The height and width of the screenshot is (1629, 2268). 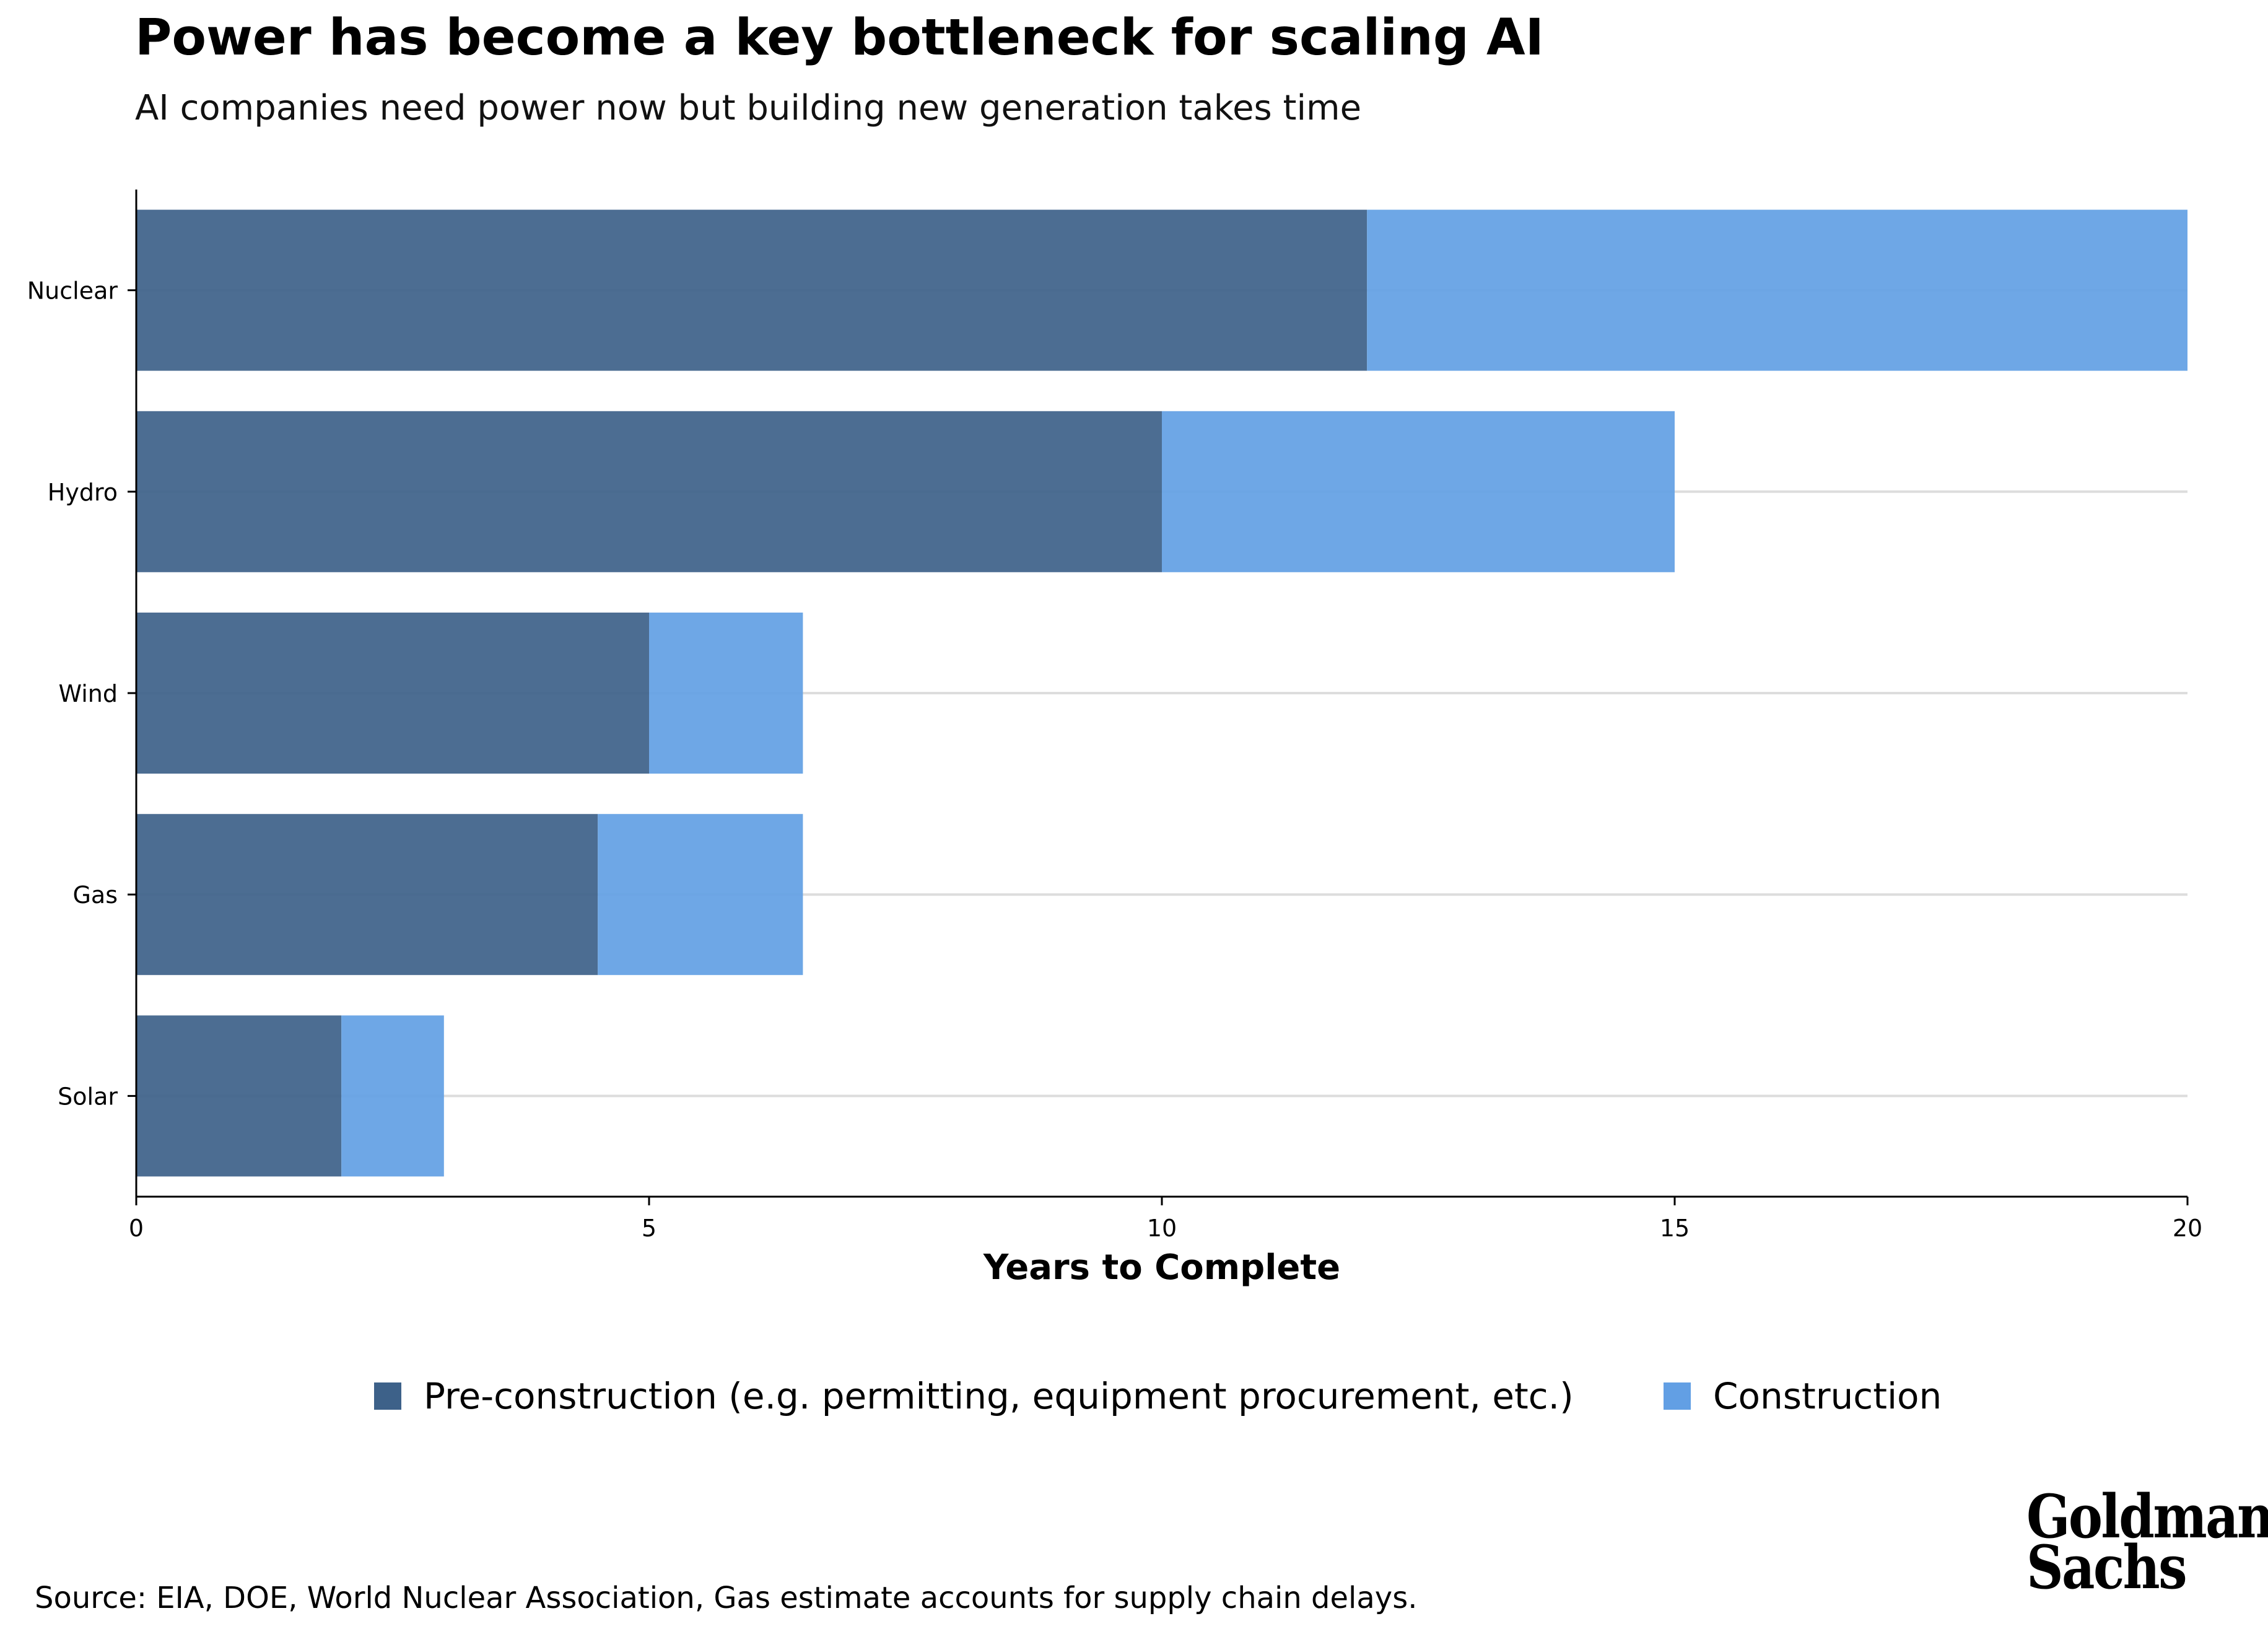 I want to click on logo-line-1: Goldman, so click(x=2147, y=1517).